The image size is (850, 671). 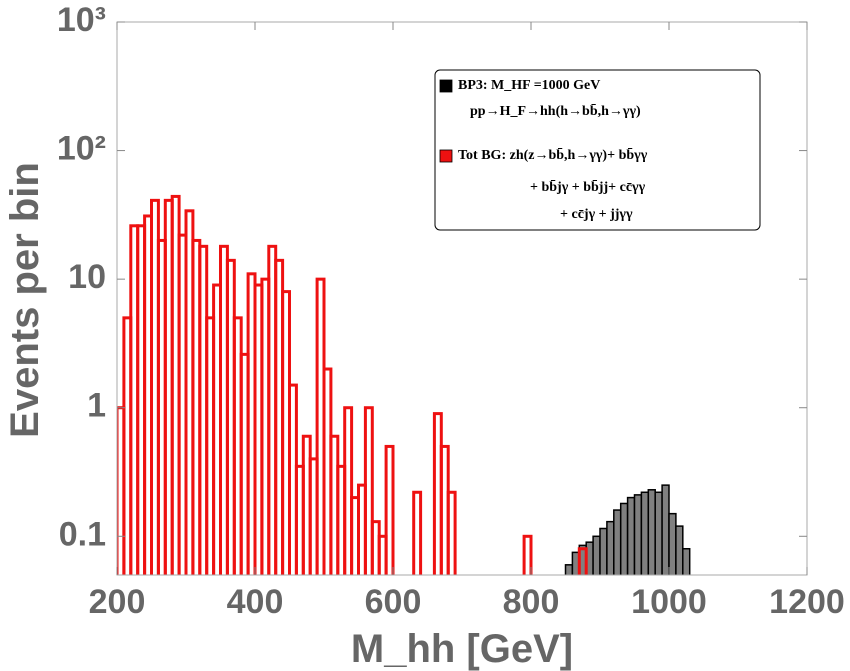 What do you see at coordinates (96, 406) in the screenshot?
I see `y-tick-label: 1` at bounding box center [96, 406].